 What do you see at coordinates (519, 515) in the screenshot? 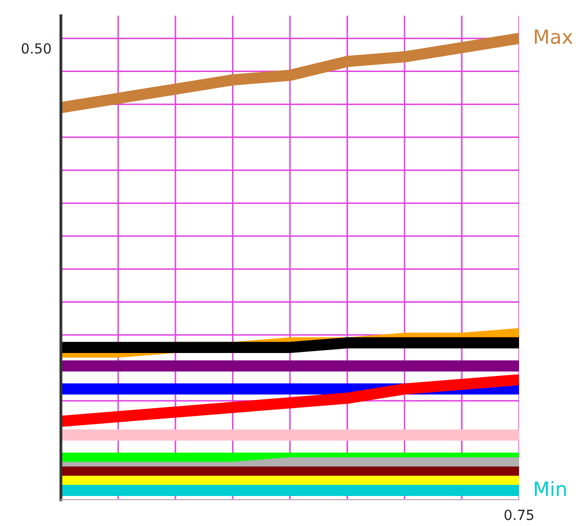
I see `text: 0.75` at bounding box center [519, 515].